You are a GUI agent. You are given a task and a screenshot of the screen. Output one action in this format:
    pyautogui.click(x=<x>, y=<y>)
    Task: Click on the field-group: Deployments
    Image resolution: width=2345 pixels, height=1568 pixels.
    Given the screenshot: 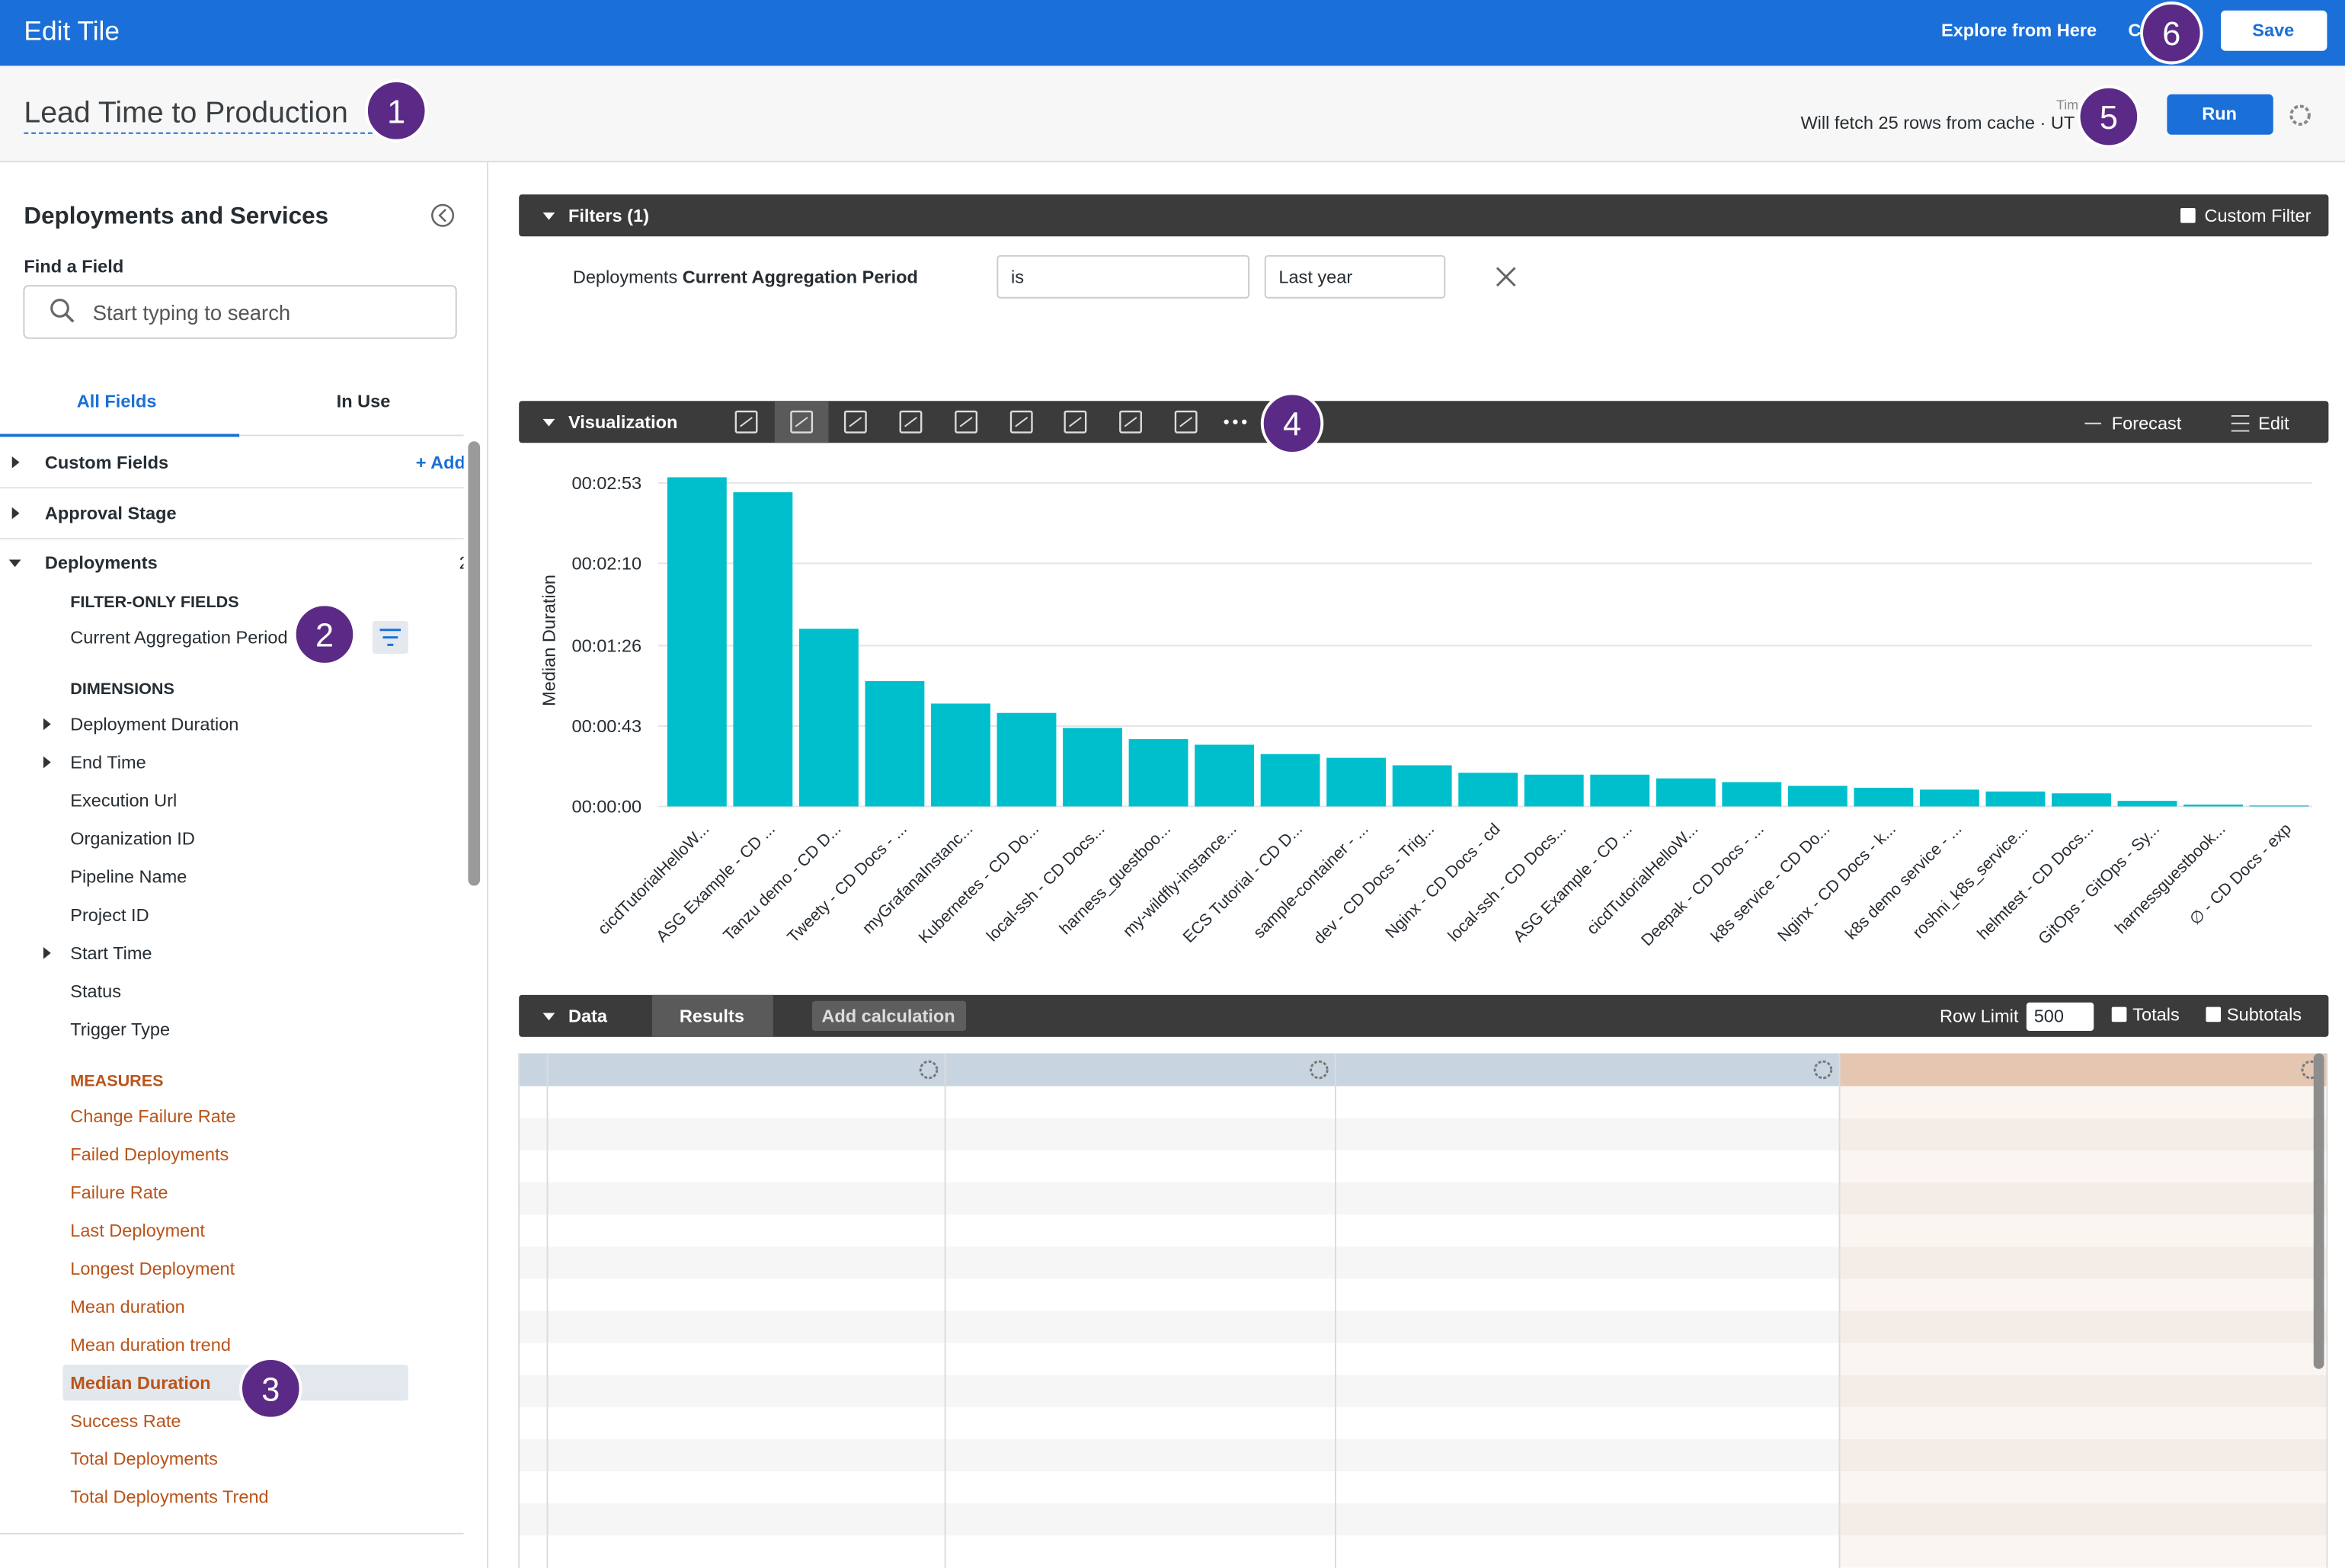 What is the action you would take?
    pyautogui.click(x=102, y=562)
    